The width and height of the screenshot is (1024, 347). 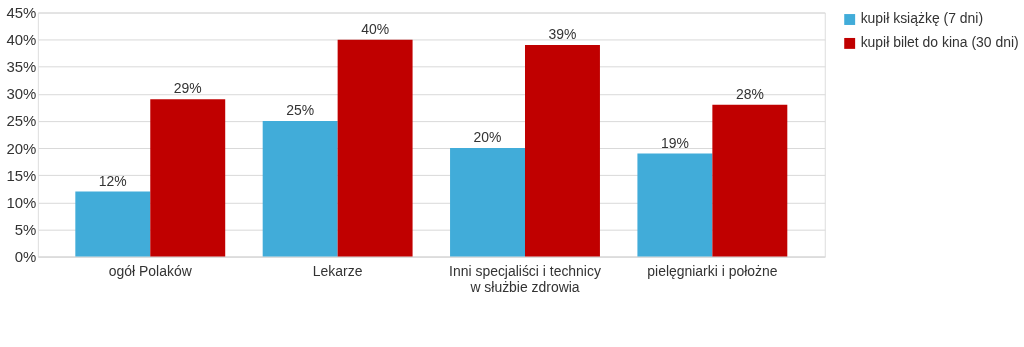 I want to click on data-label: 19%, so click(x=674, y=142).